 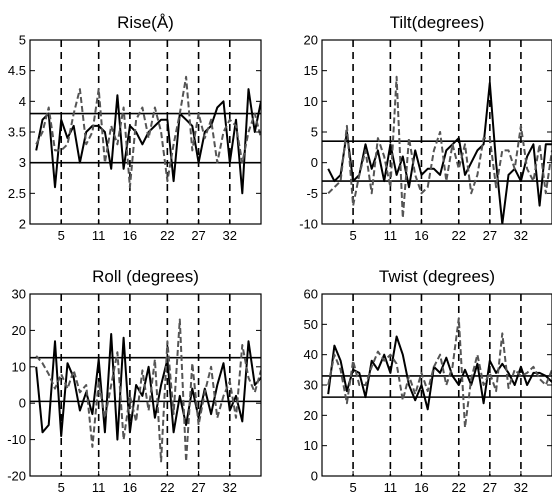 What do you see at coordinates (312, 193) in the screenshot?
I see `y-tick-label: -5` at bounding box center [312, 193].